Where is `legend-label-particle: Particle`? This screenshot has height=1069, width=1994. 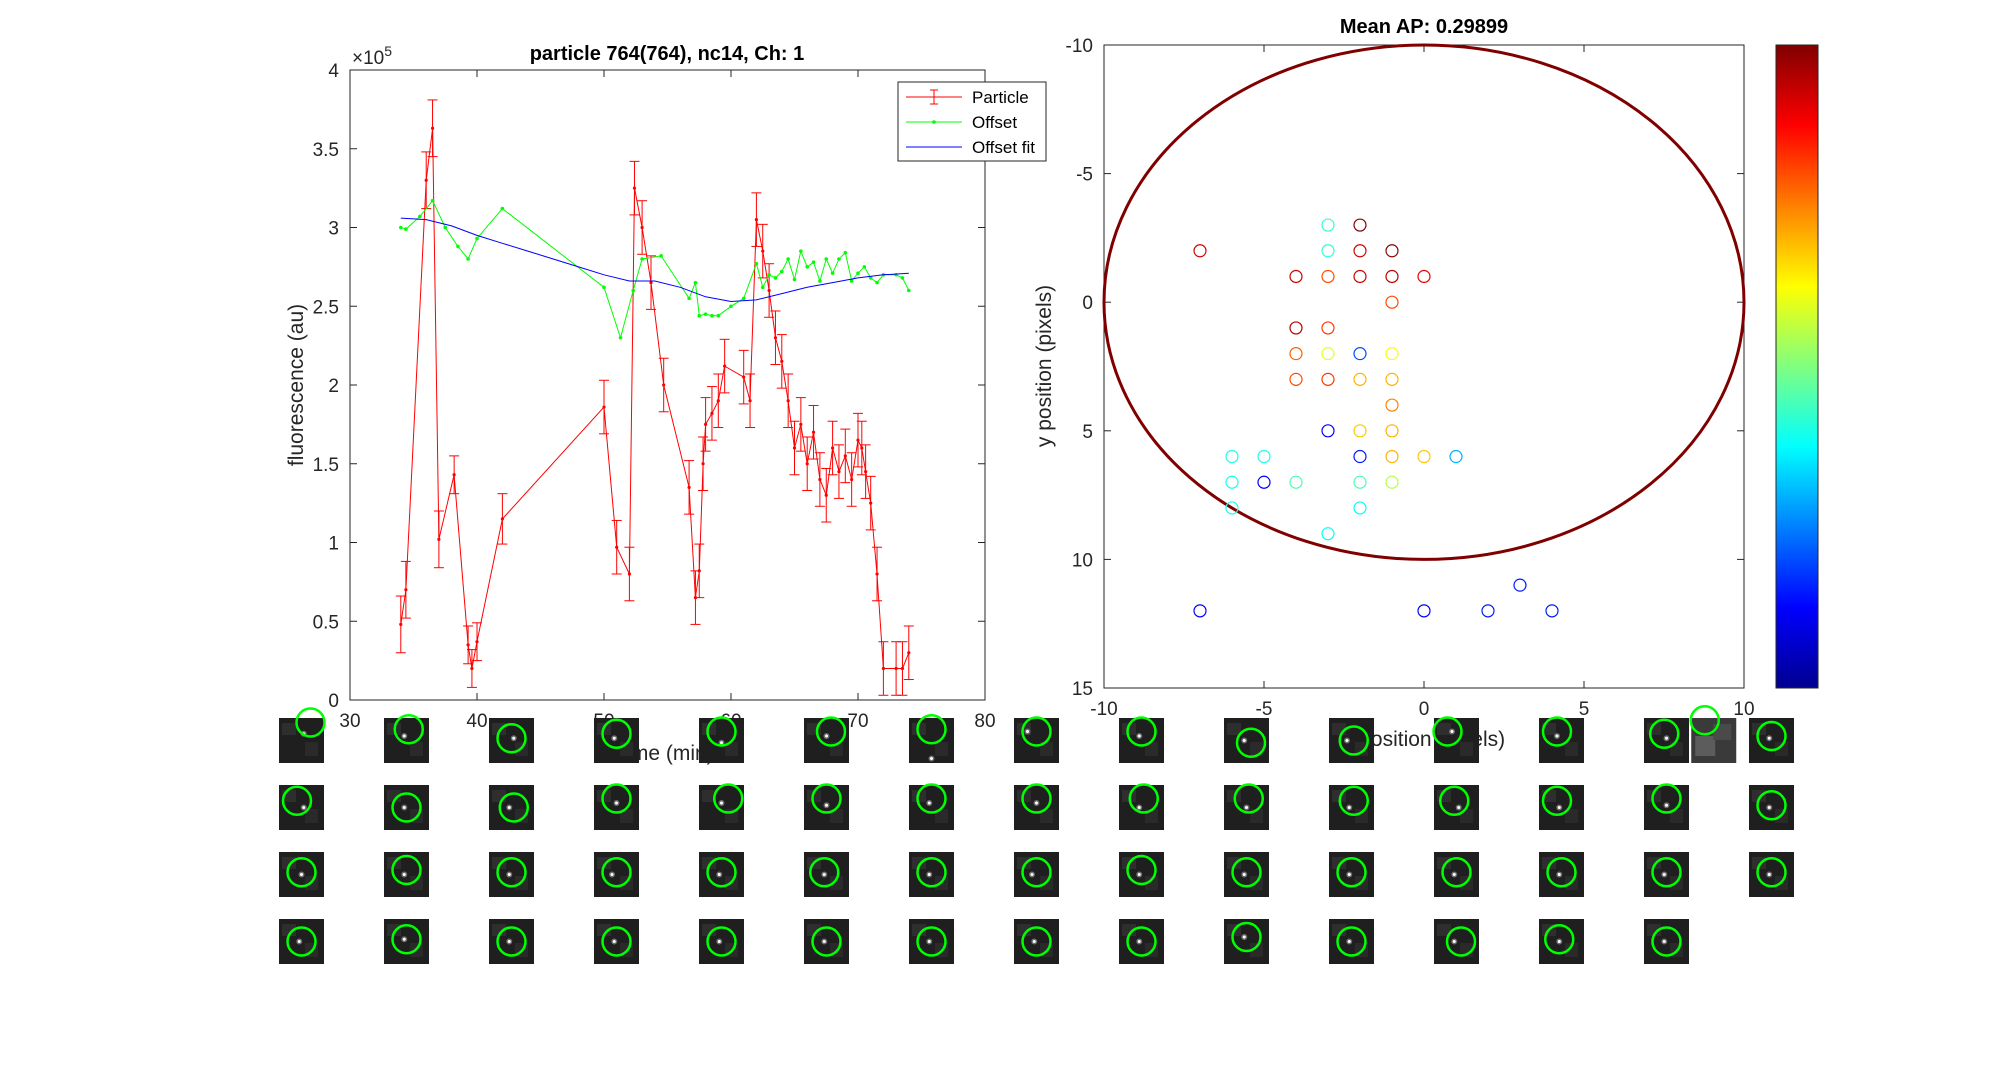 legend-label-particle: Particle is located at coordinates (1000, 97).